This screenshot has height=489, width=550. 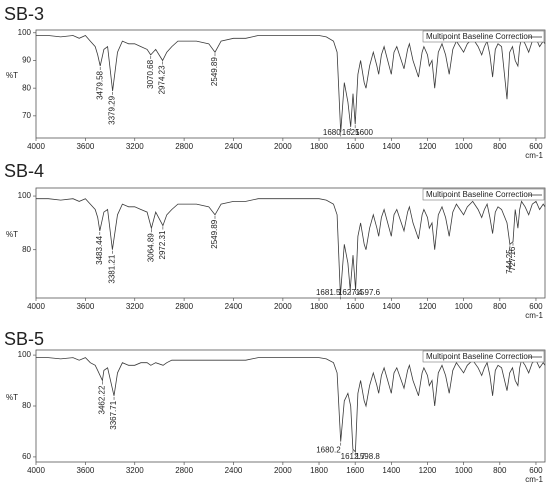 I want to click on peak-label: 3070.68, so click(x=150, y=73).